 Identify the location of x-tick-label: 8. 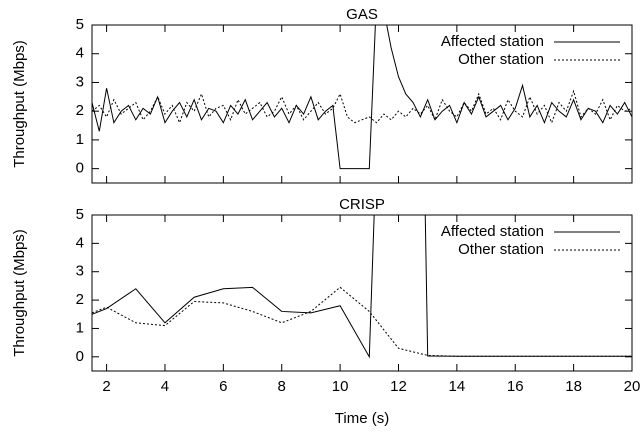
(282, 386).